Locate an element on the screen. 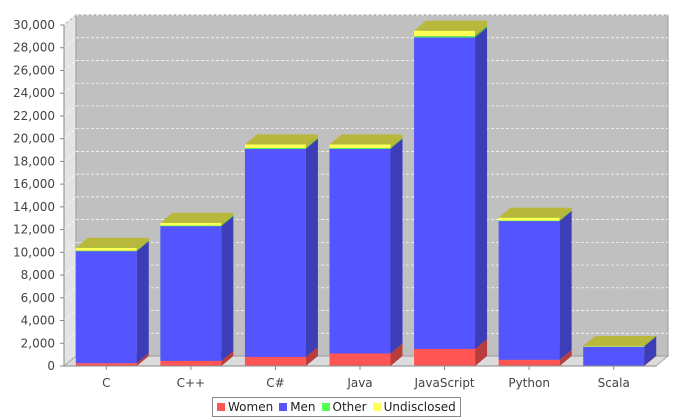 This screenshot has width=680, height=420. y-tick-label: 22,000 is located at coordinates (34, 116).